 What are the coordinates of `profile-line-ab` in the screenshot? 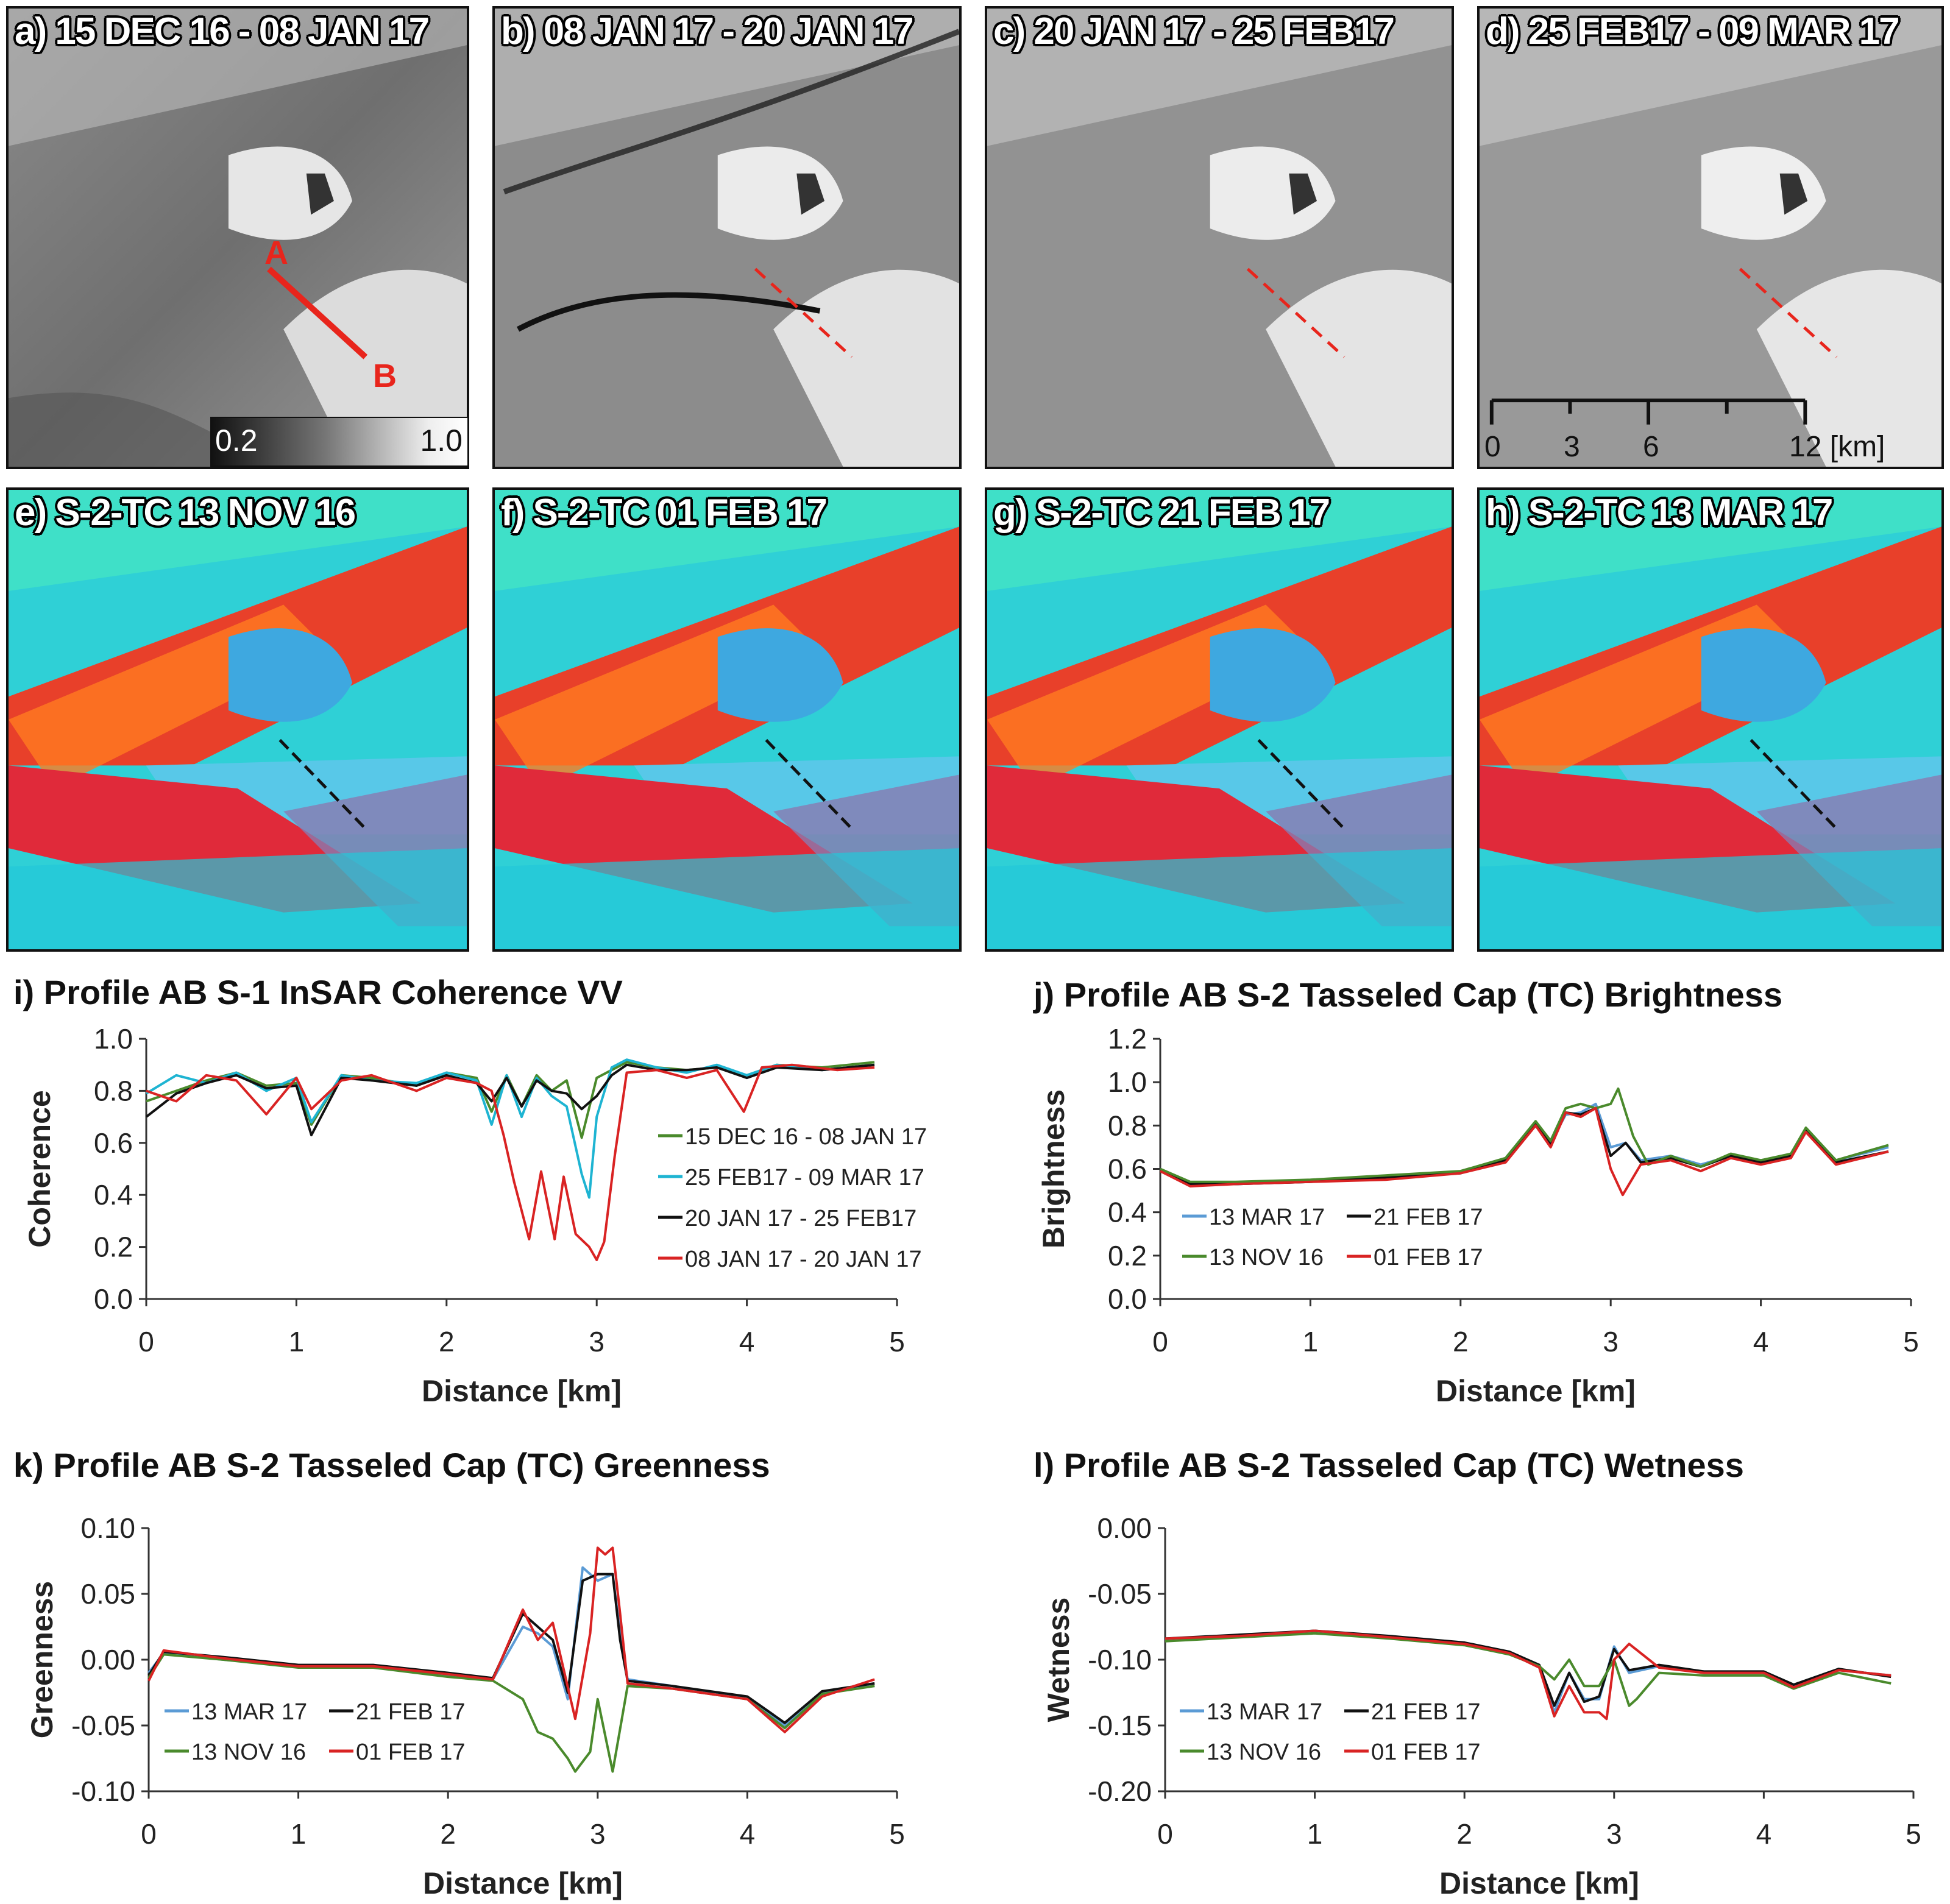 It's located at (317, 312).